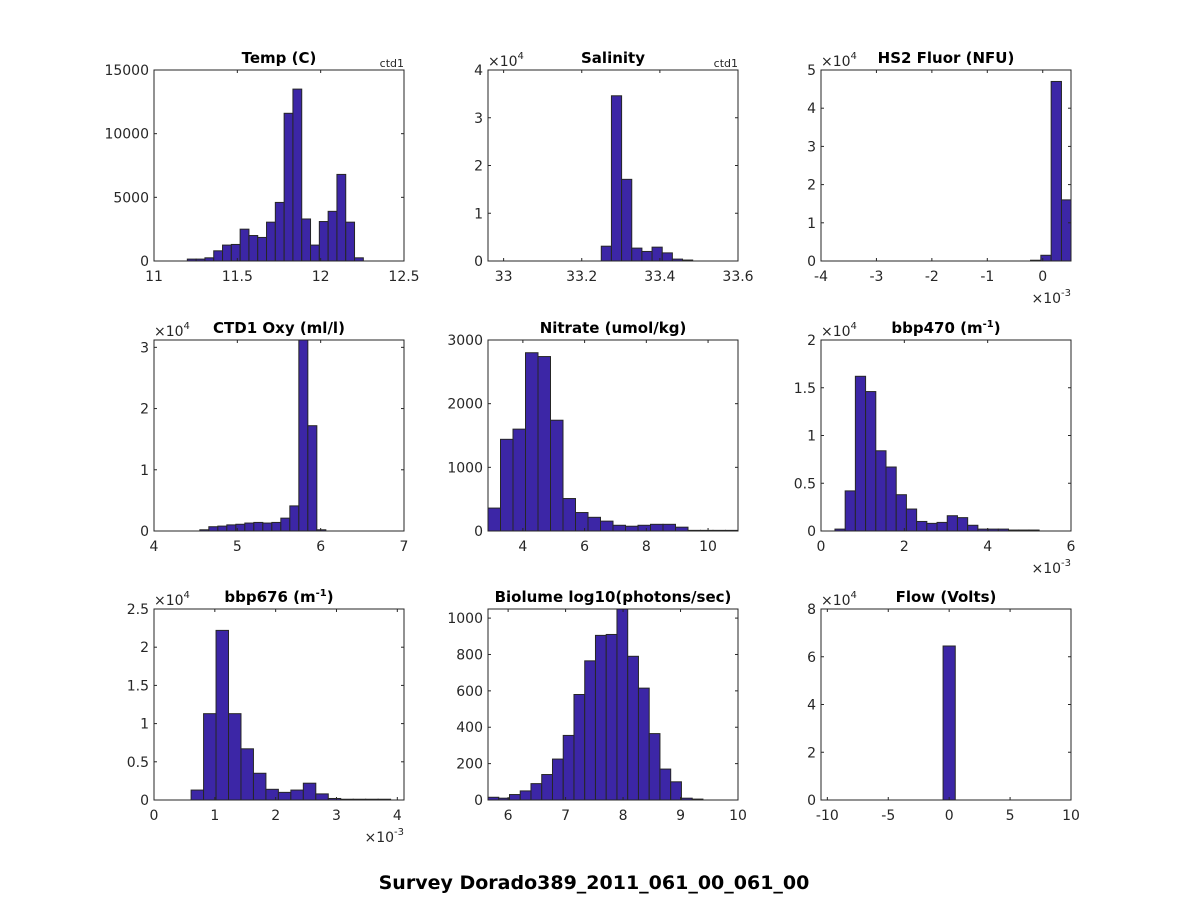 The width and height of the screenshot is (1188, 904). What do you see at coordinates (946, 58) in the screenshot?
I see `panel-title: HS2 Fluor (NFU)` at bounding box center [946, 58].